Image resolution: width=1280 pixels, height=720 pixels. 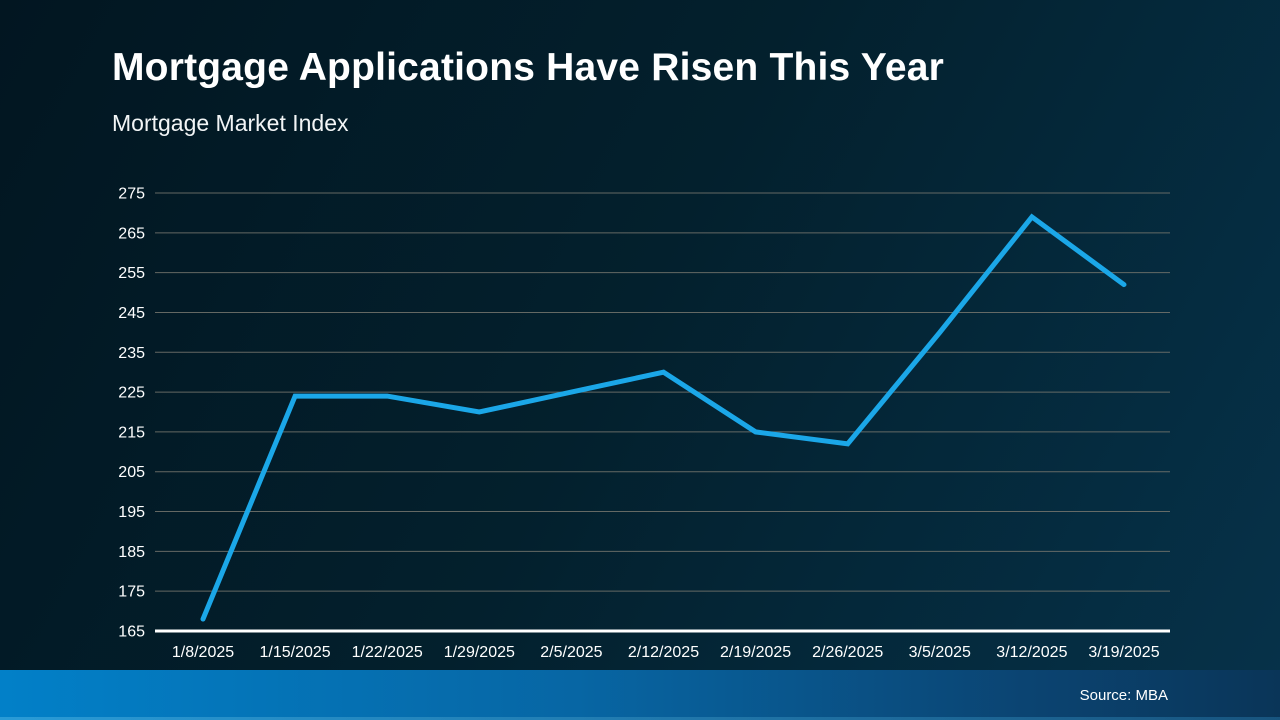 I want to click on x-tick-label: 2/12/2025, so click(x=663, y=652).